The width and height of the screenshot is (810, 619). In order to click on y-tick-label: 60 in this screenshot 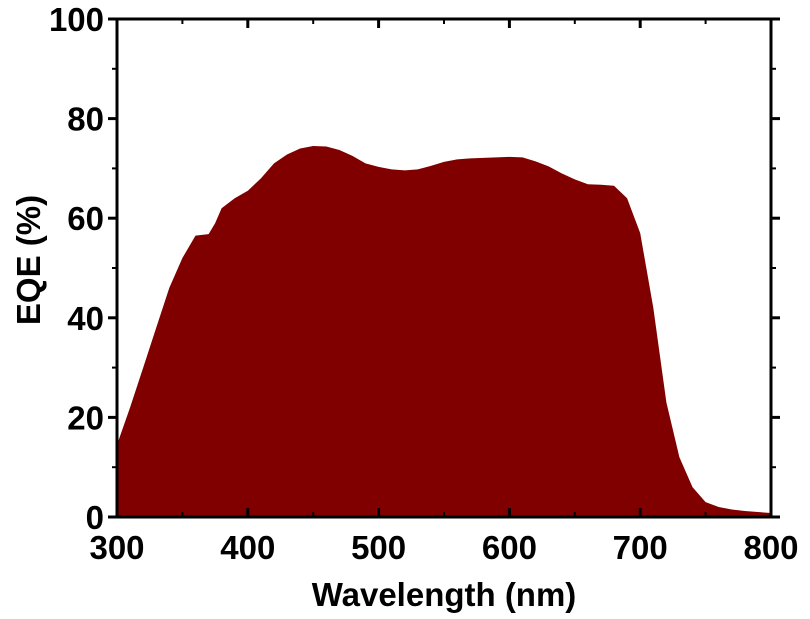, I will do `click(85, 218)`.